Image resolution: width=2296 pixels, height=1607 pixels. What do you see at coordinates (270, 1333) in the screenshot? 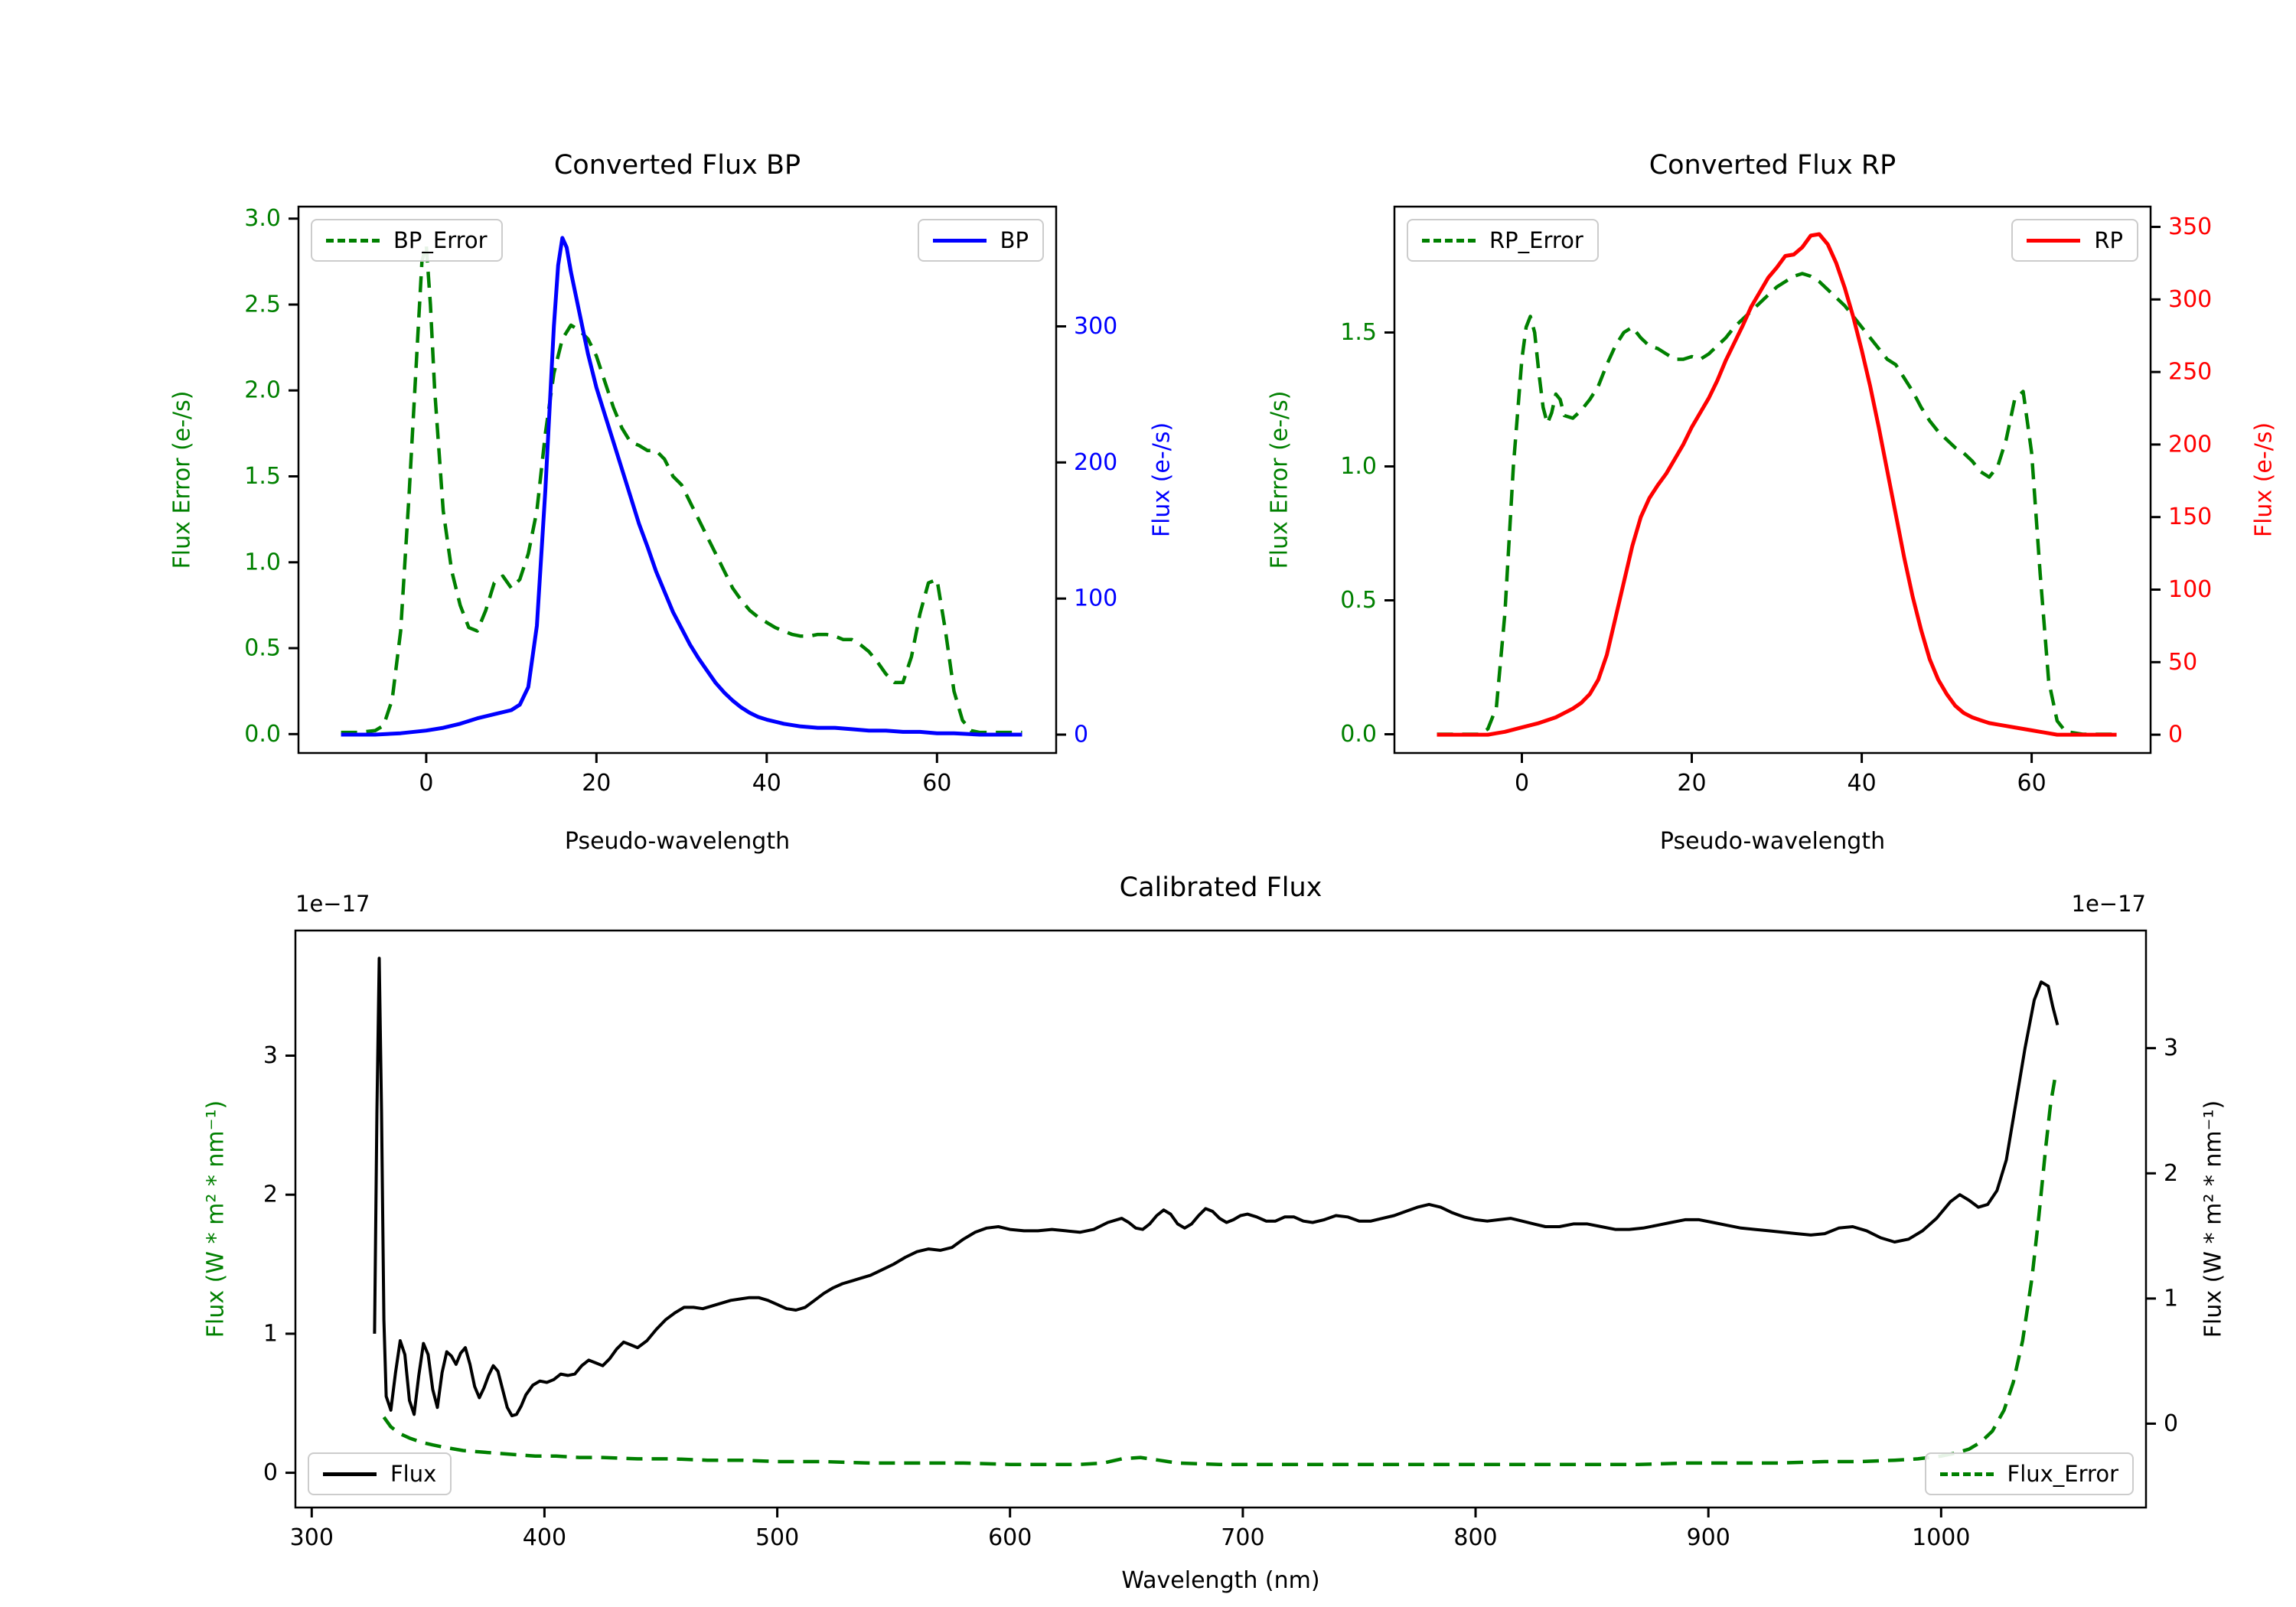
I see `y-tick-label-left: 1` at bounding box center [270, 1333].